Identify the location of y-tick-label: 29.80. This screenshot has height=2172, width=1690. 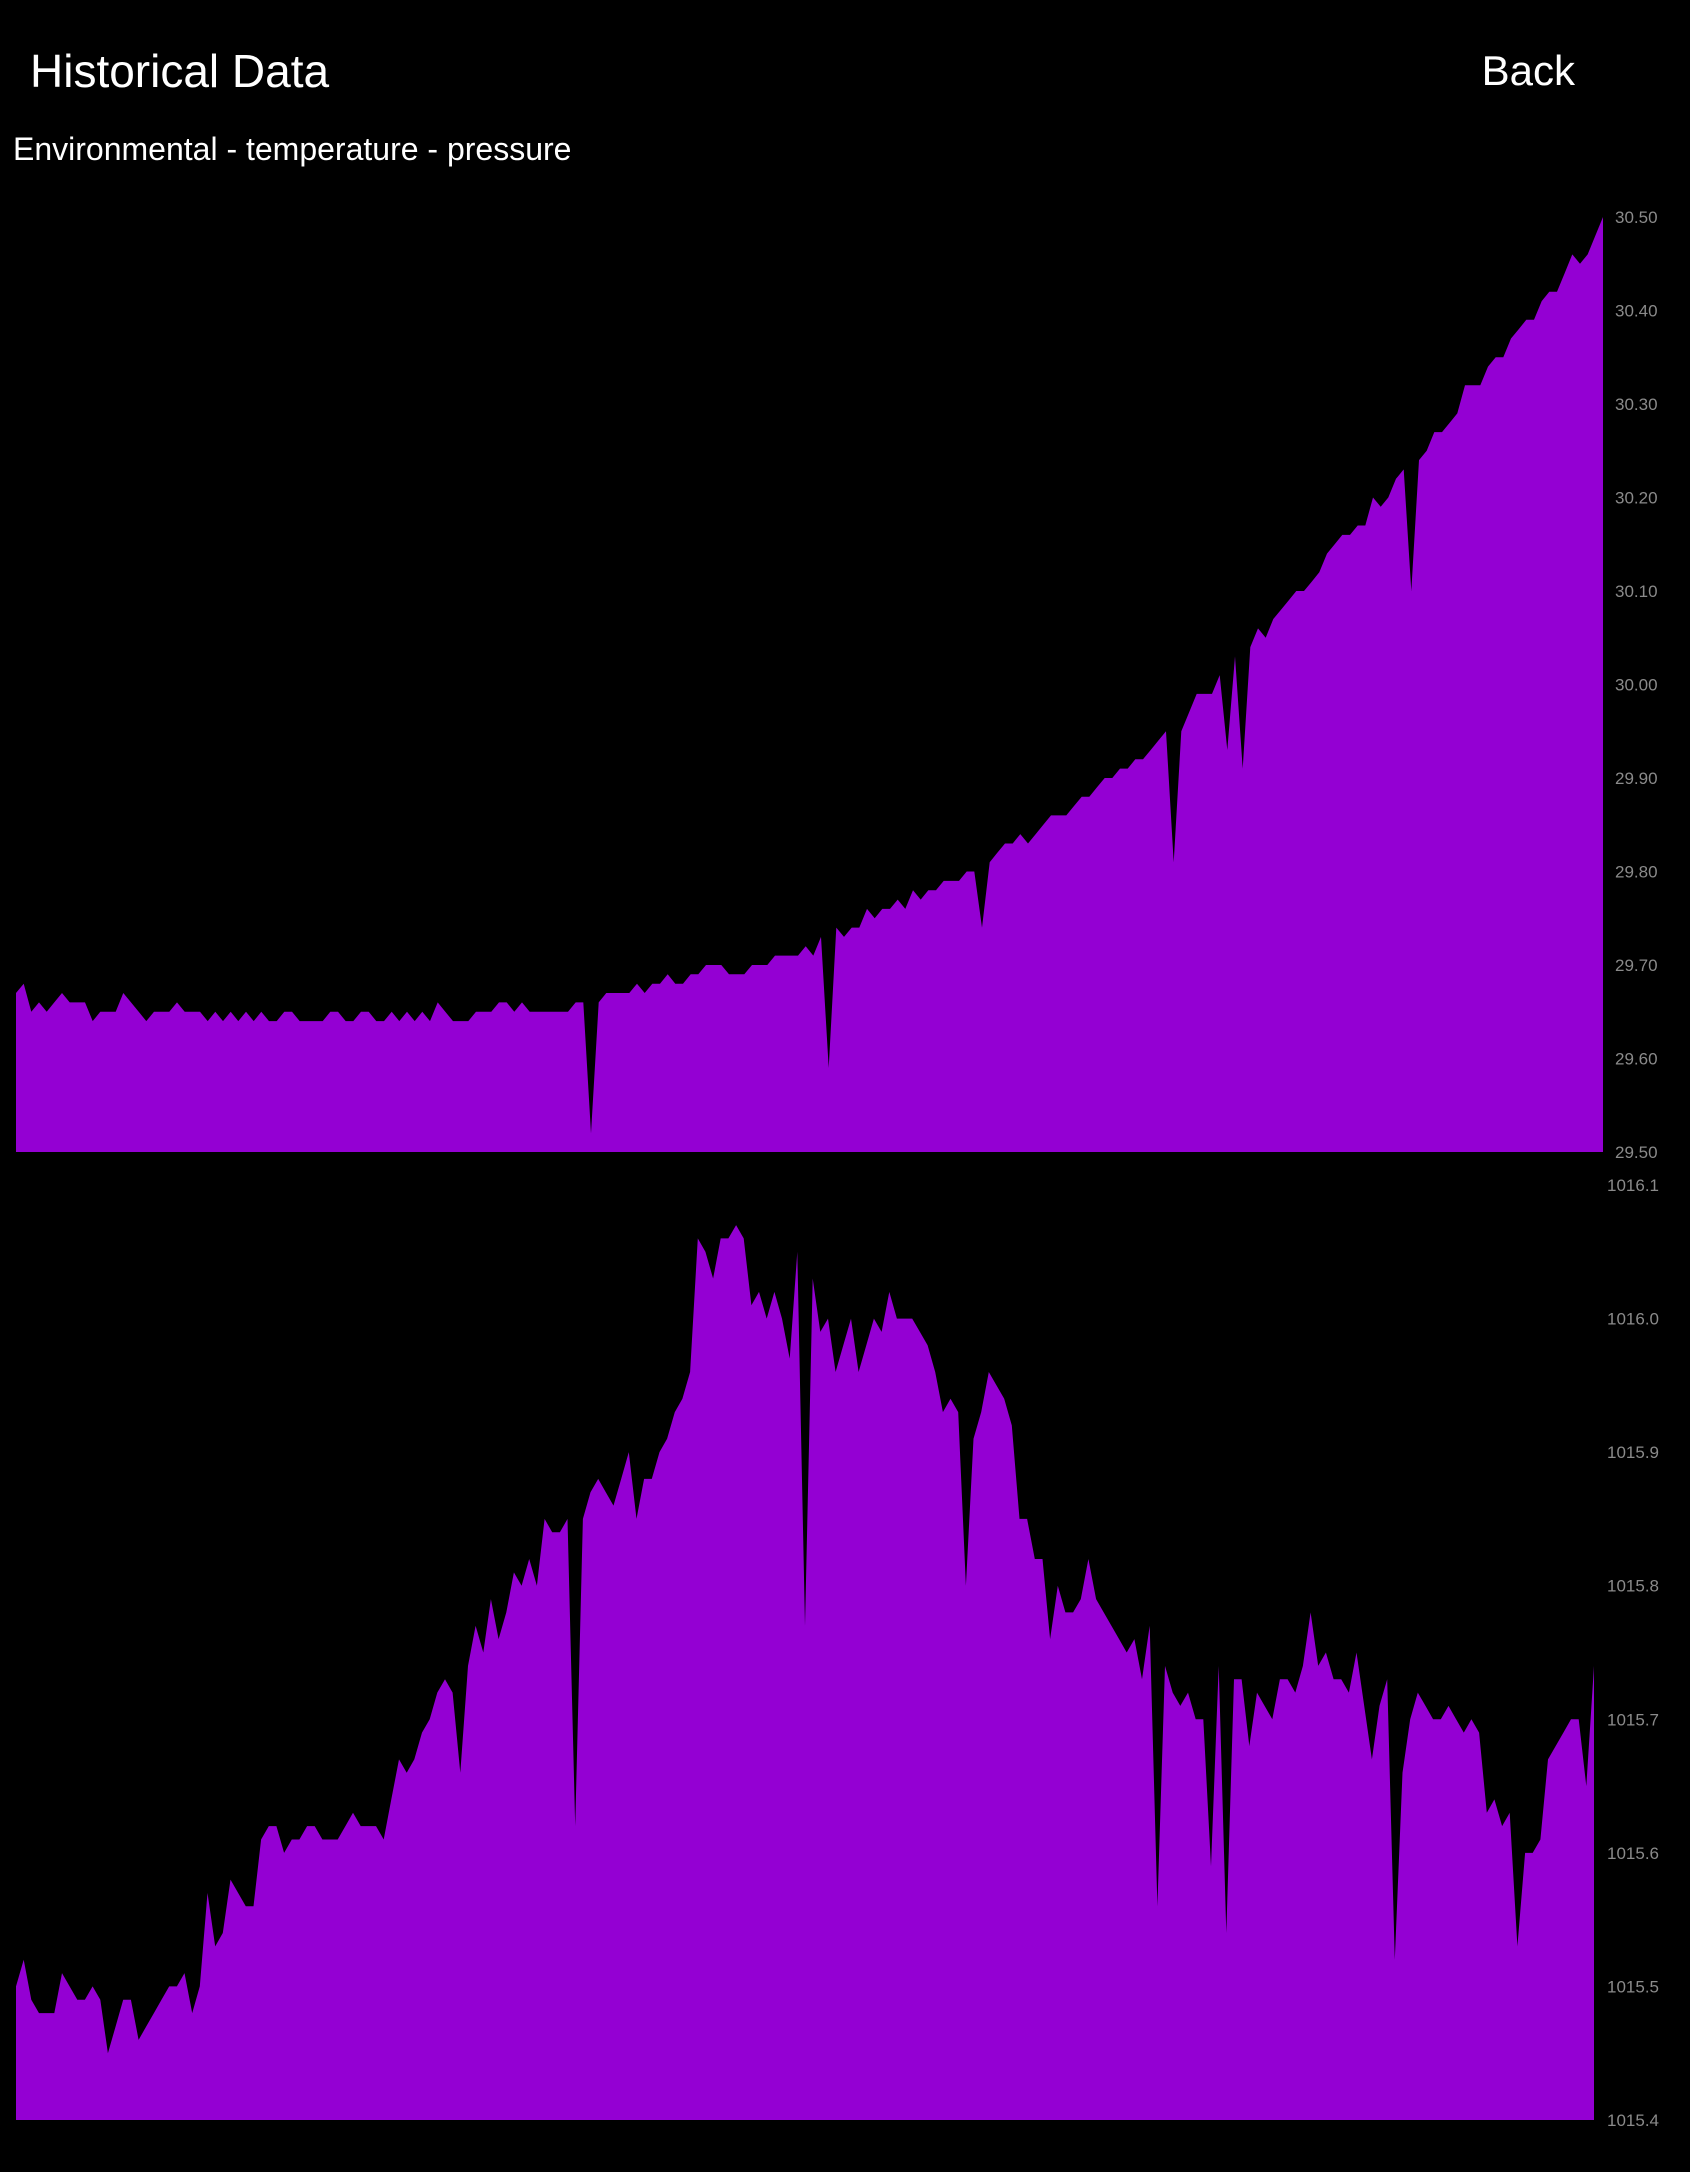
(1636, 872).